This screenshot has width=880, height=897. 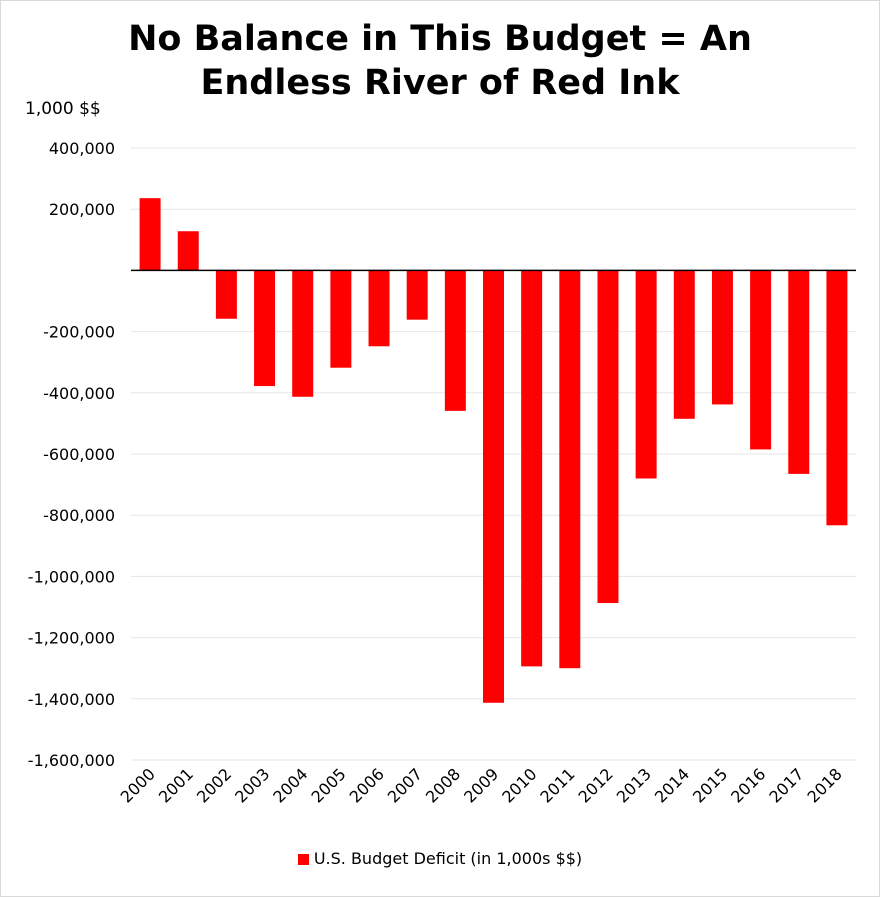 I want to click on x-tick-label: 2005, so click(x=328, y=785).